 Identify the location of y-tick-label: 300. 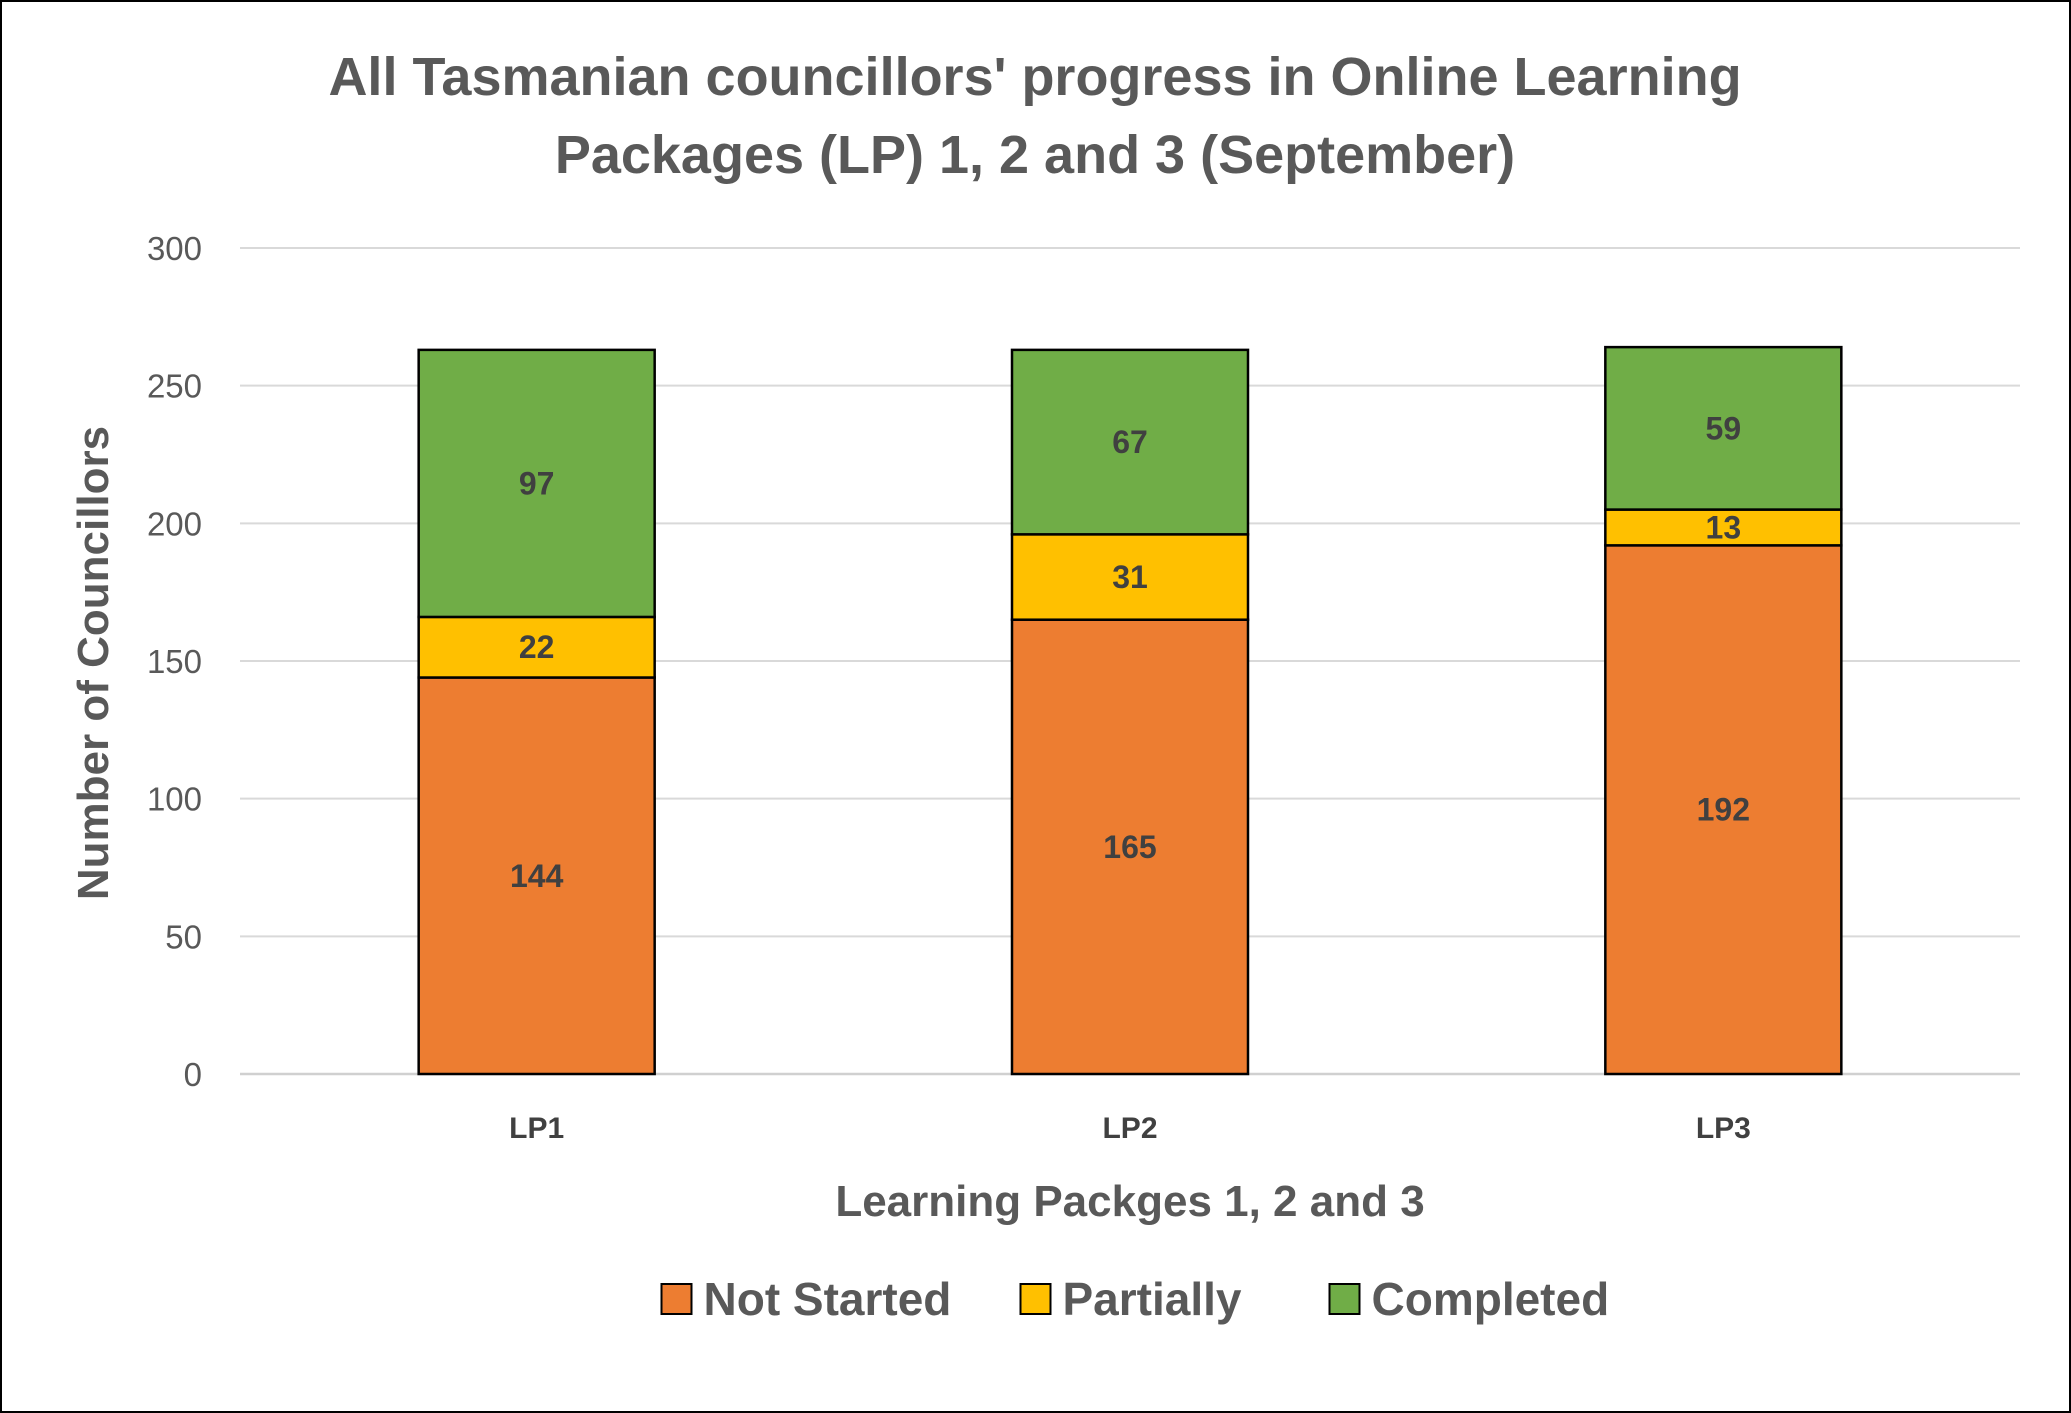
(174, 248).